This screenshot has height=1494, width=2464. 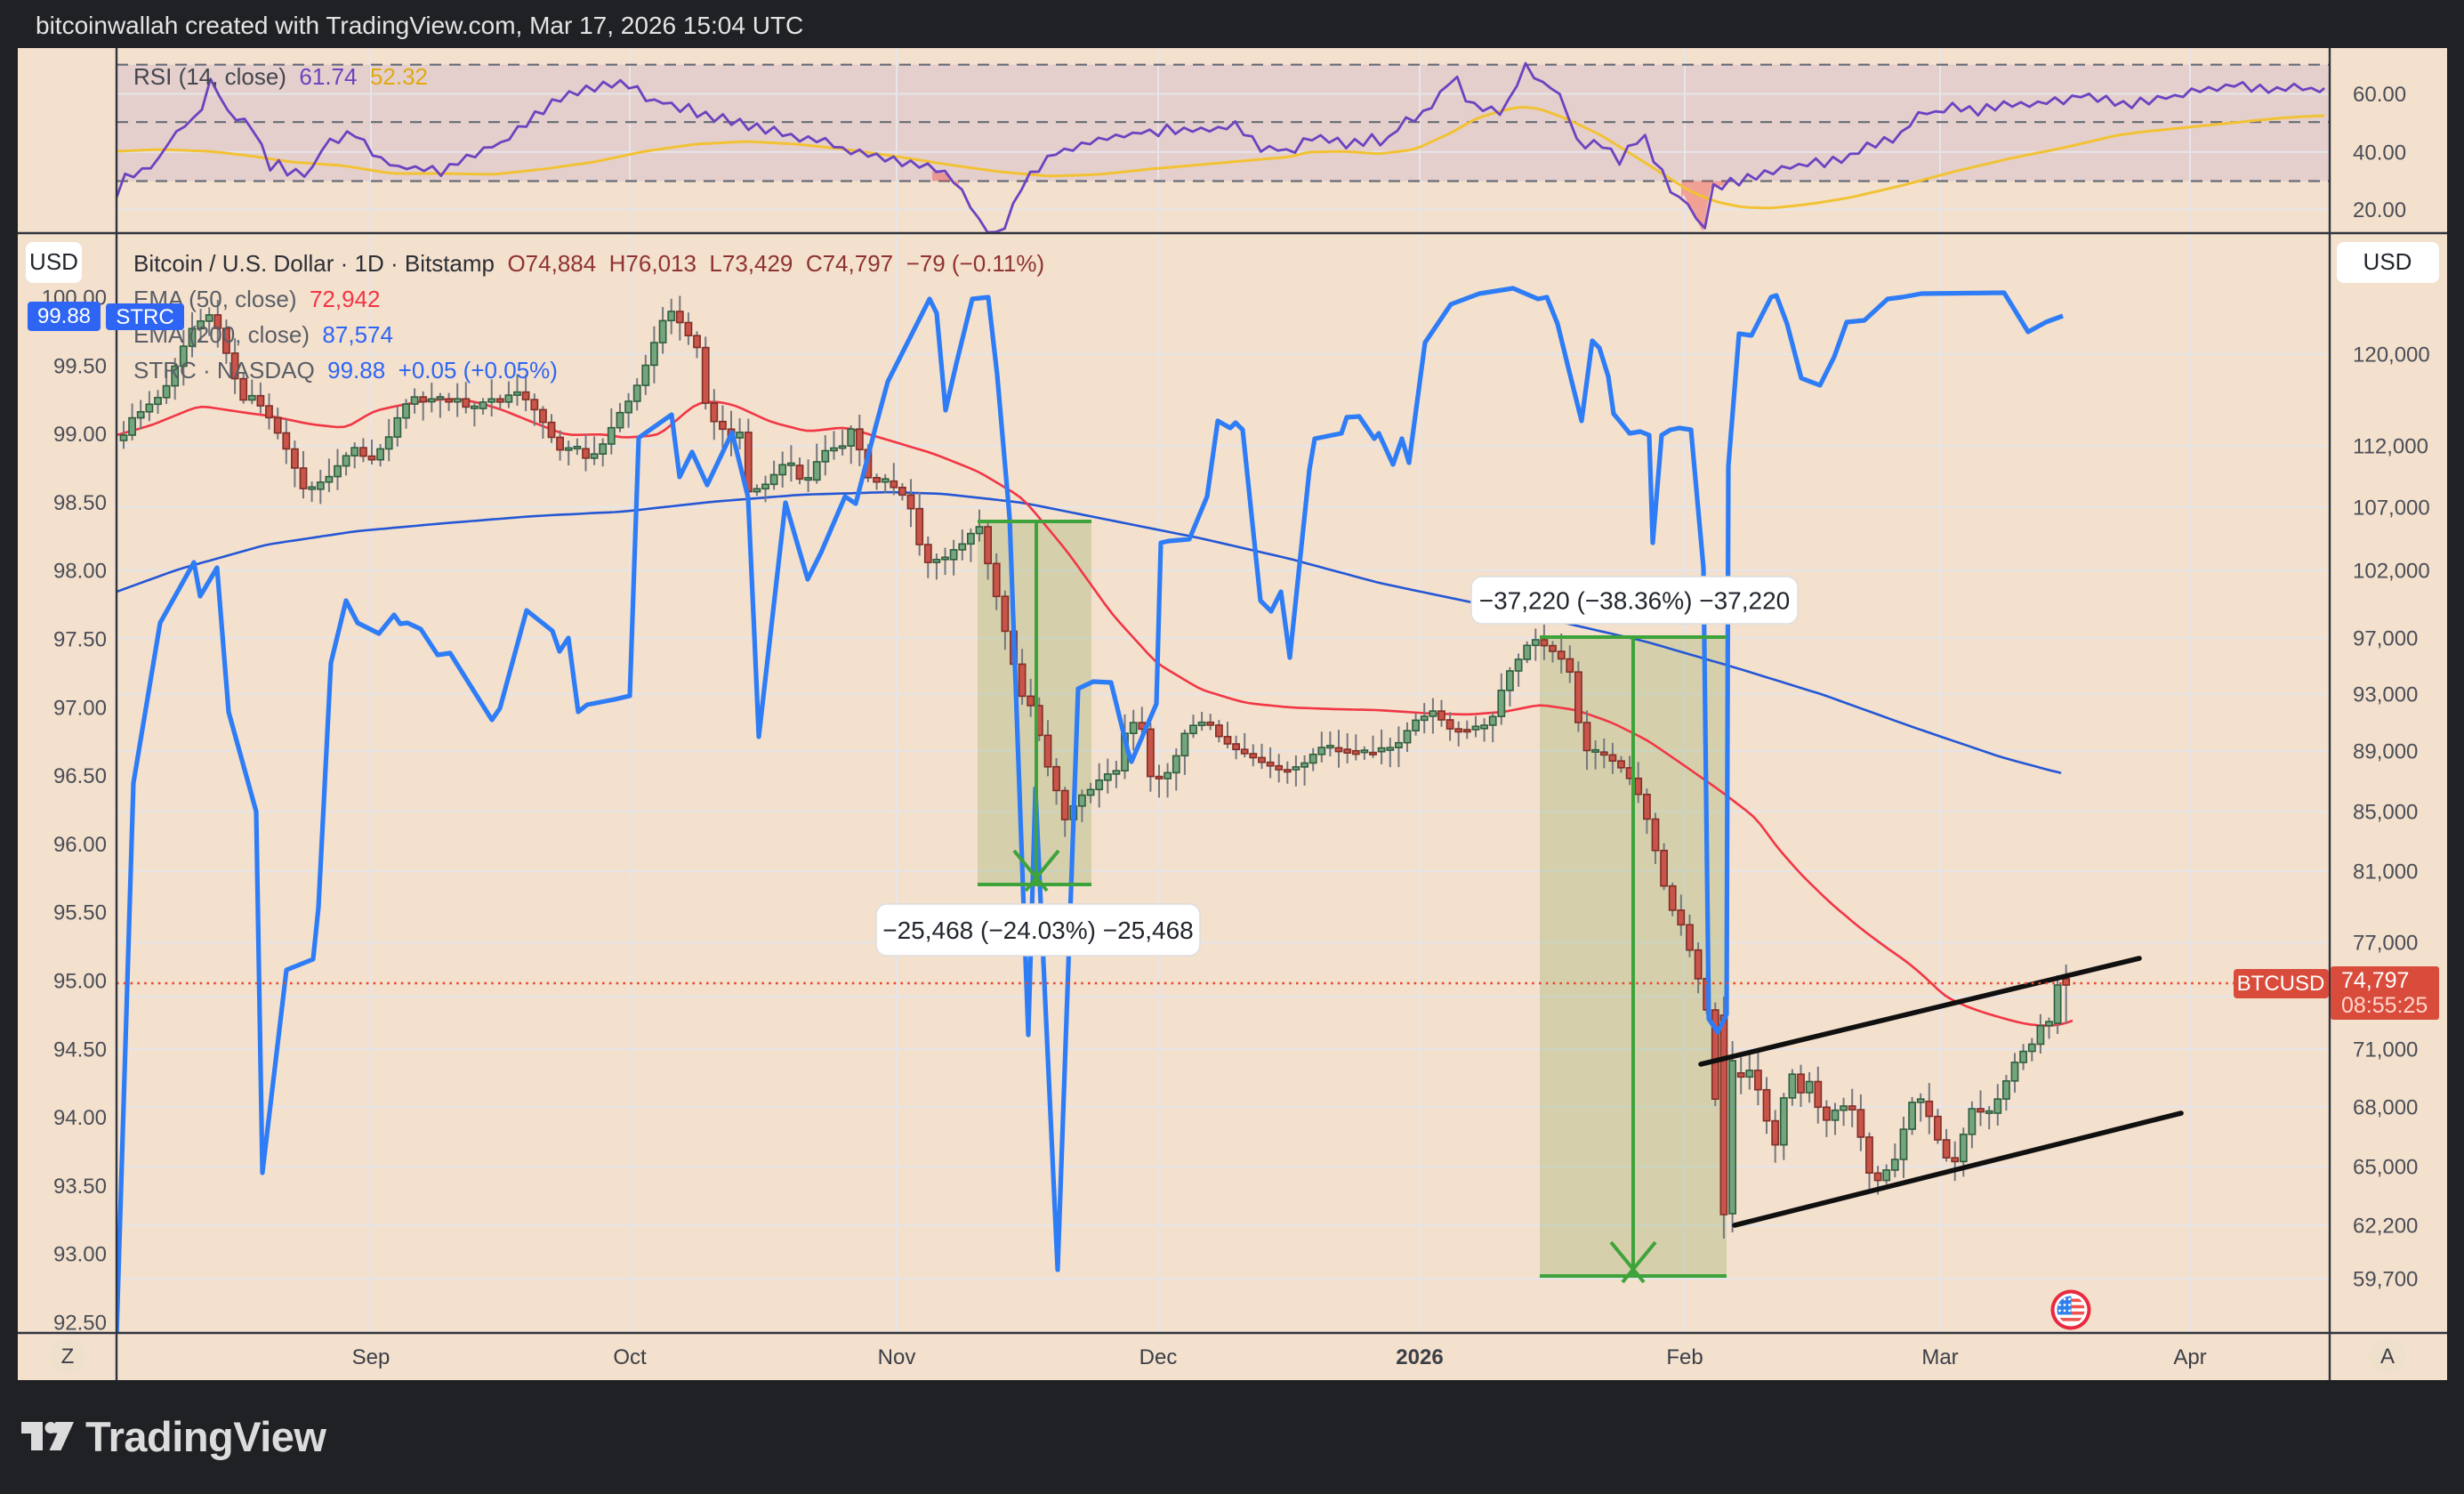 I want to click on svg-text: RSI (14, close) 61.74 52.32, so click(x=280, y=76).